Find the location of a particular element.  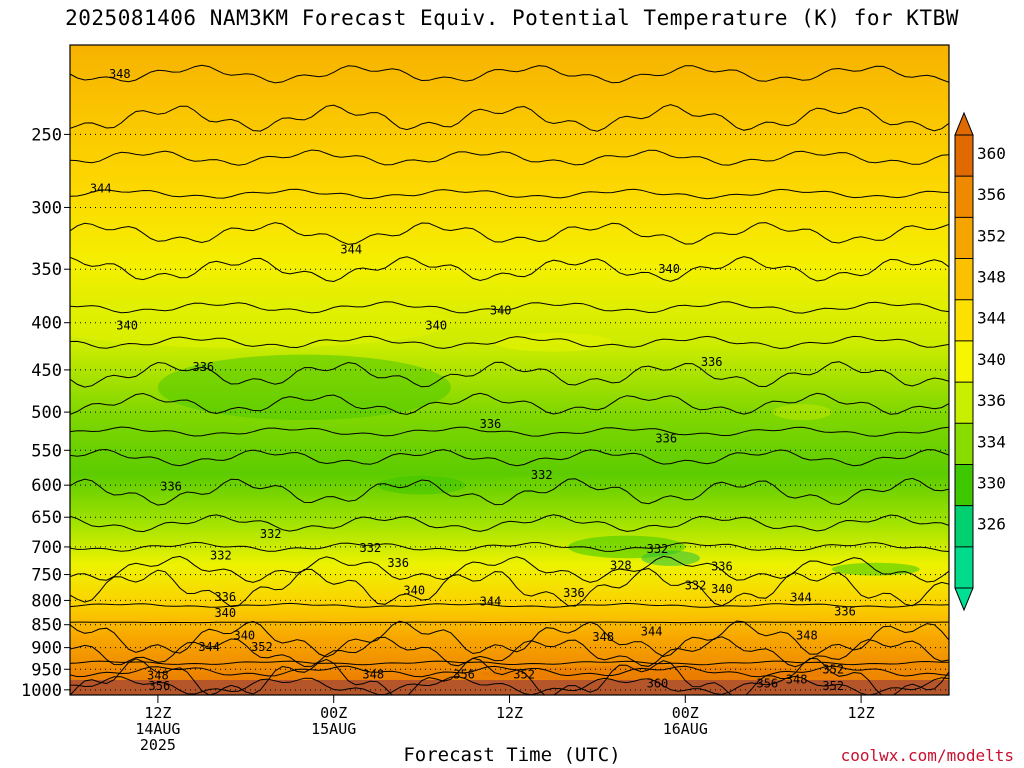

colorbar-label: 326 is located at coordinates (991, 524).